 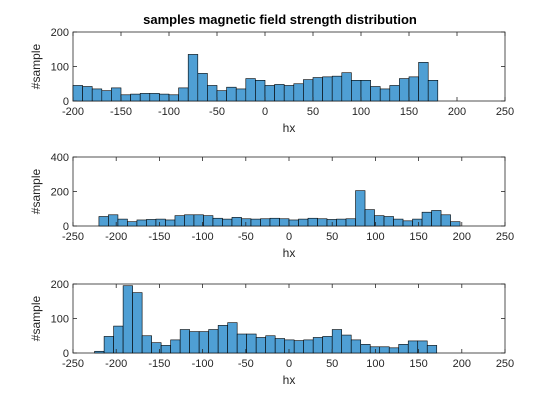 I want to click on x-axis-label: hx, so click(x=289, y=253).